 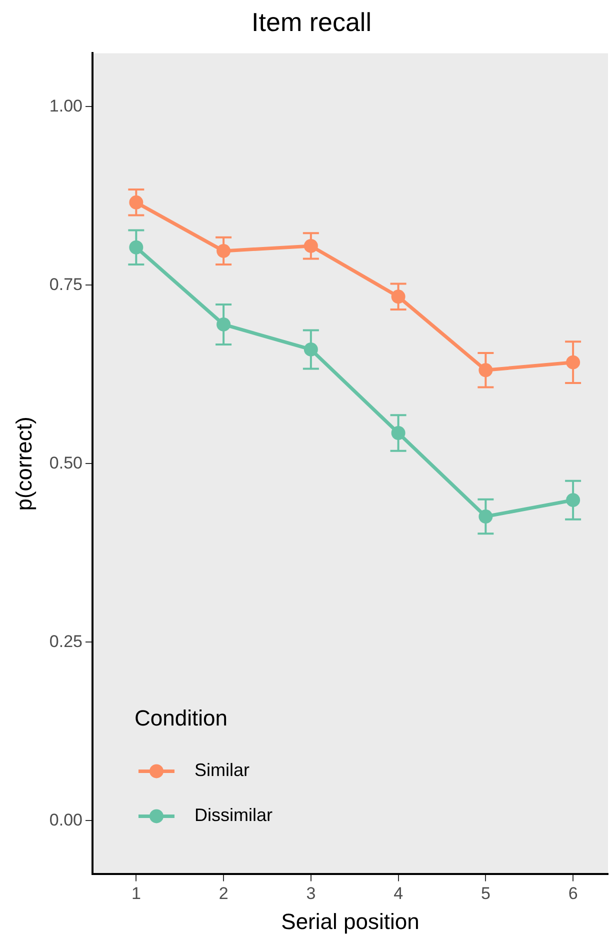 I want to click on x-tick-label: 1, so click(x=136, y=894).